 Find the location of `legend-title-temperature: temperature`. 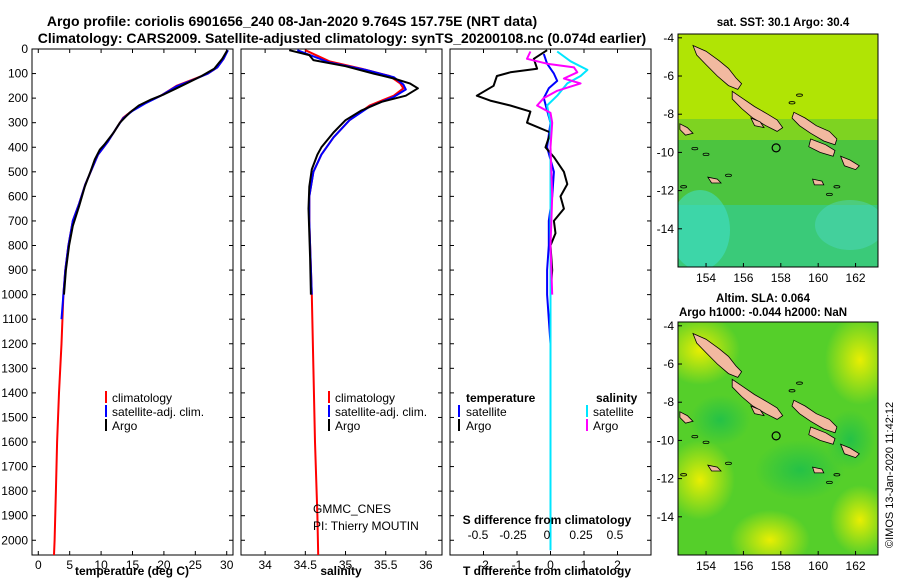

legend-title-temperature: temperature is located at coordinates (501, 398).